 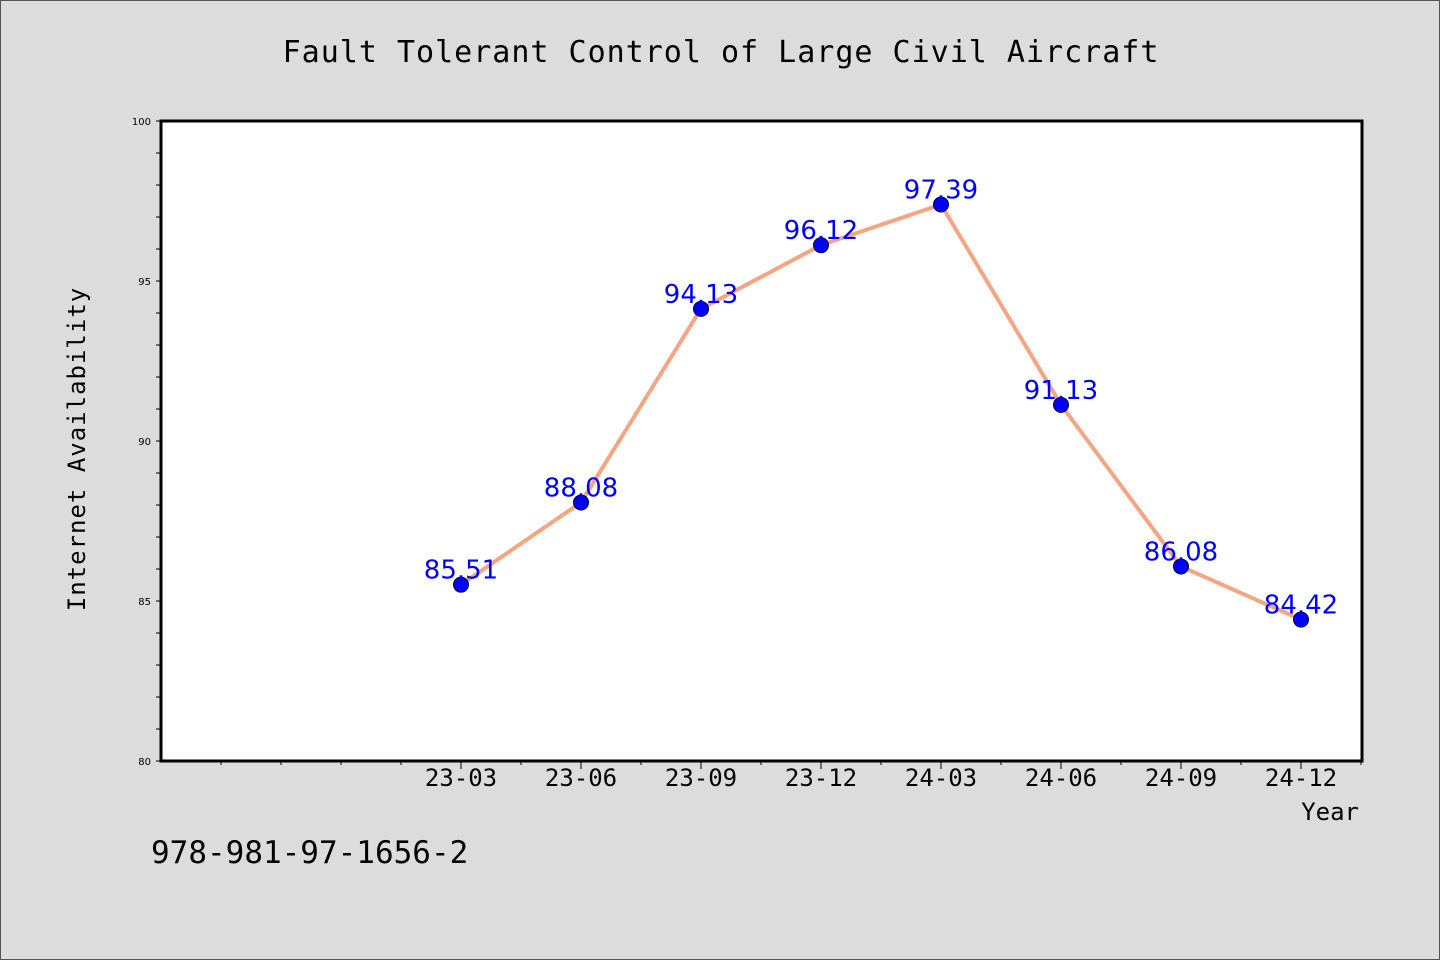 What do you see at coordinates (1301, 606) in the screenshot?
I see `data-label: 84.42` at bounding box center [1301, 606].